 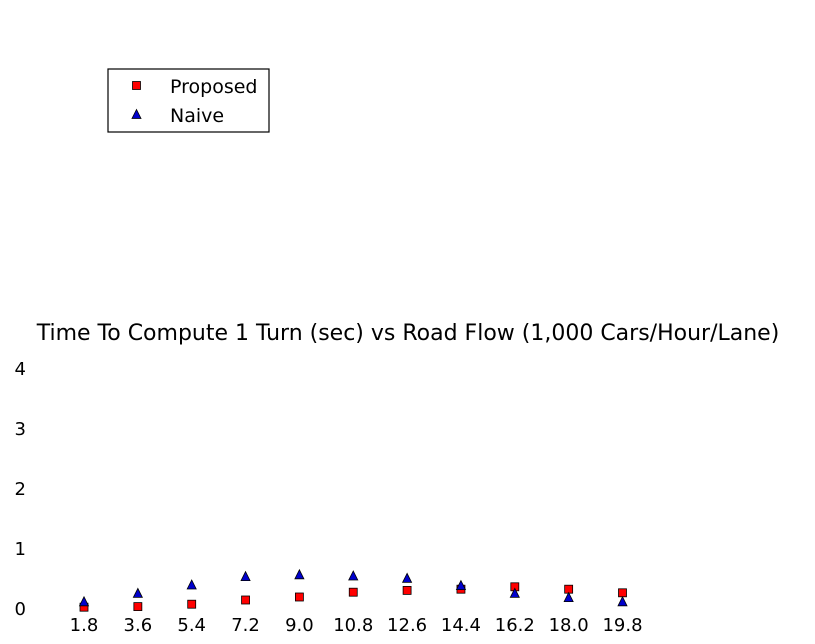 What do you see at coordinates (20, 369) in the screenshot?
I see `y-tick-label: 4` at bounding box center [20, 369].